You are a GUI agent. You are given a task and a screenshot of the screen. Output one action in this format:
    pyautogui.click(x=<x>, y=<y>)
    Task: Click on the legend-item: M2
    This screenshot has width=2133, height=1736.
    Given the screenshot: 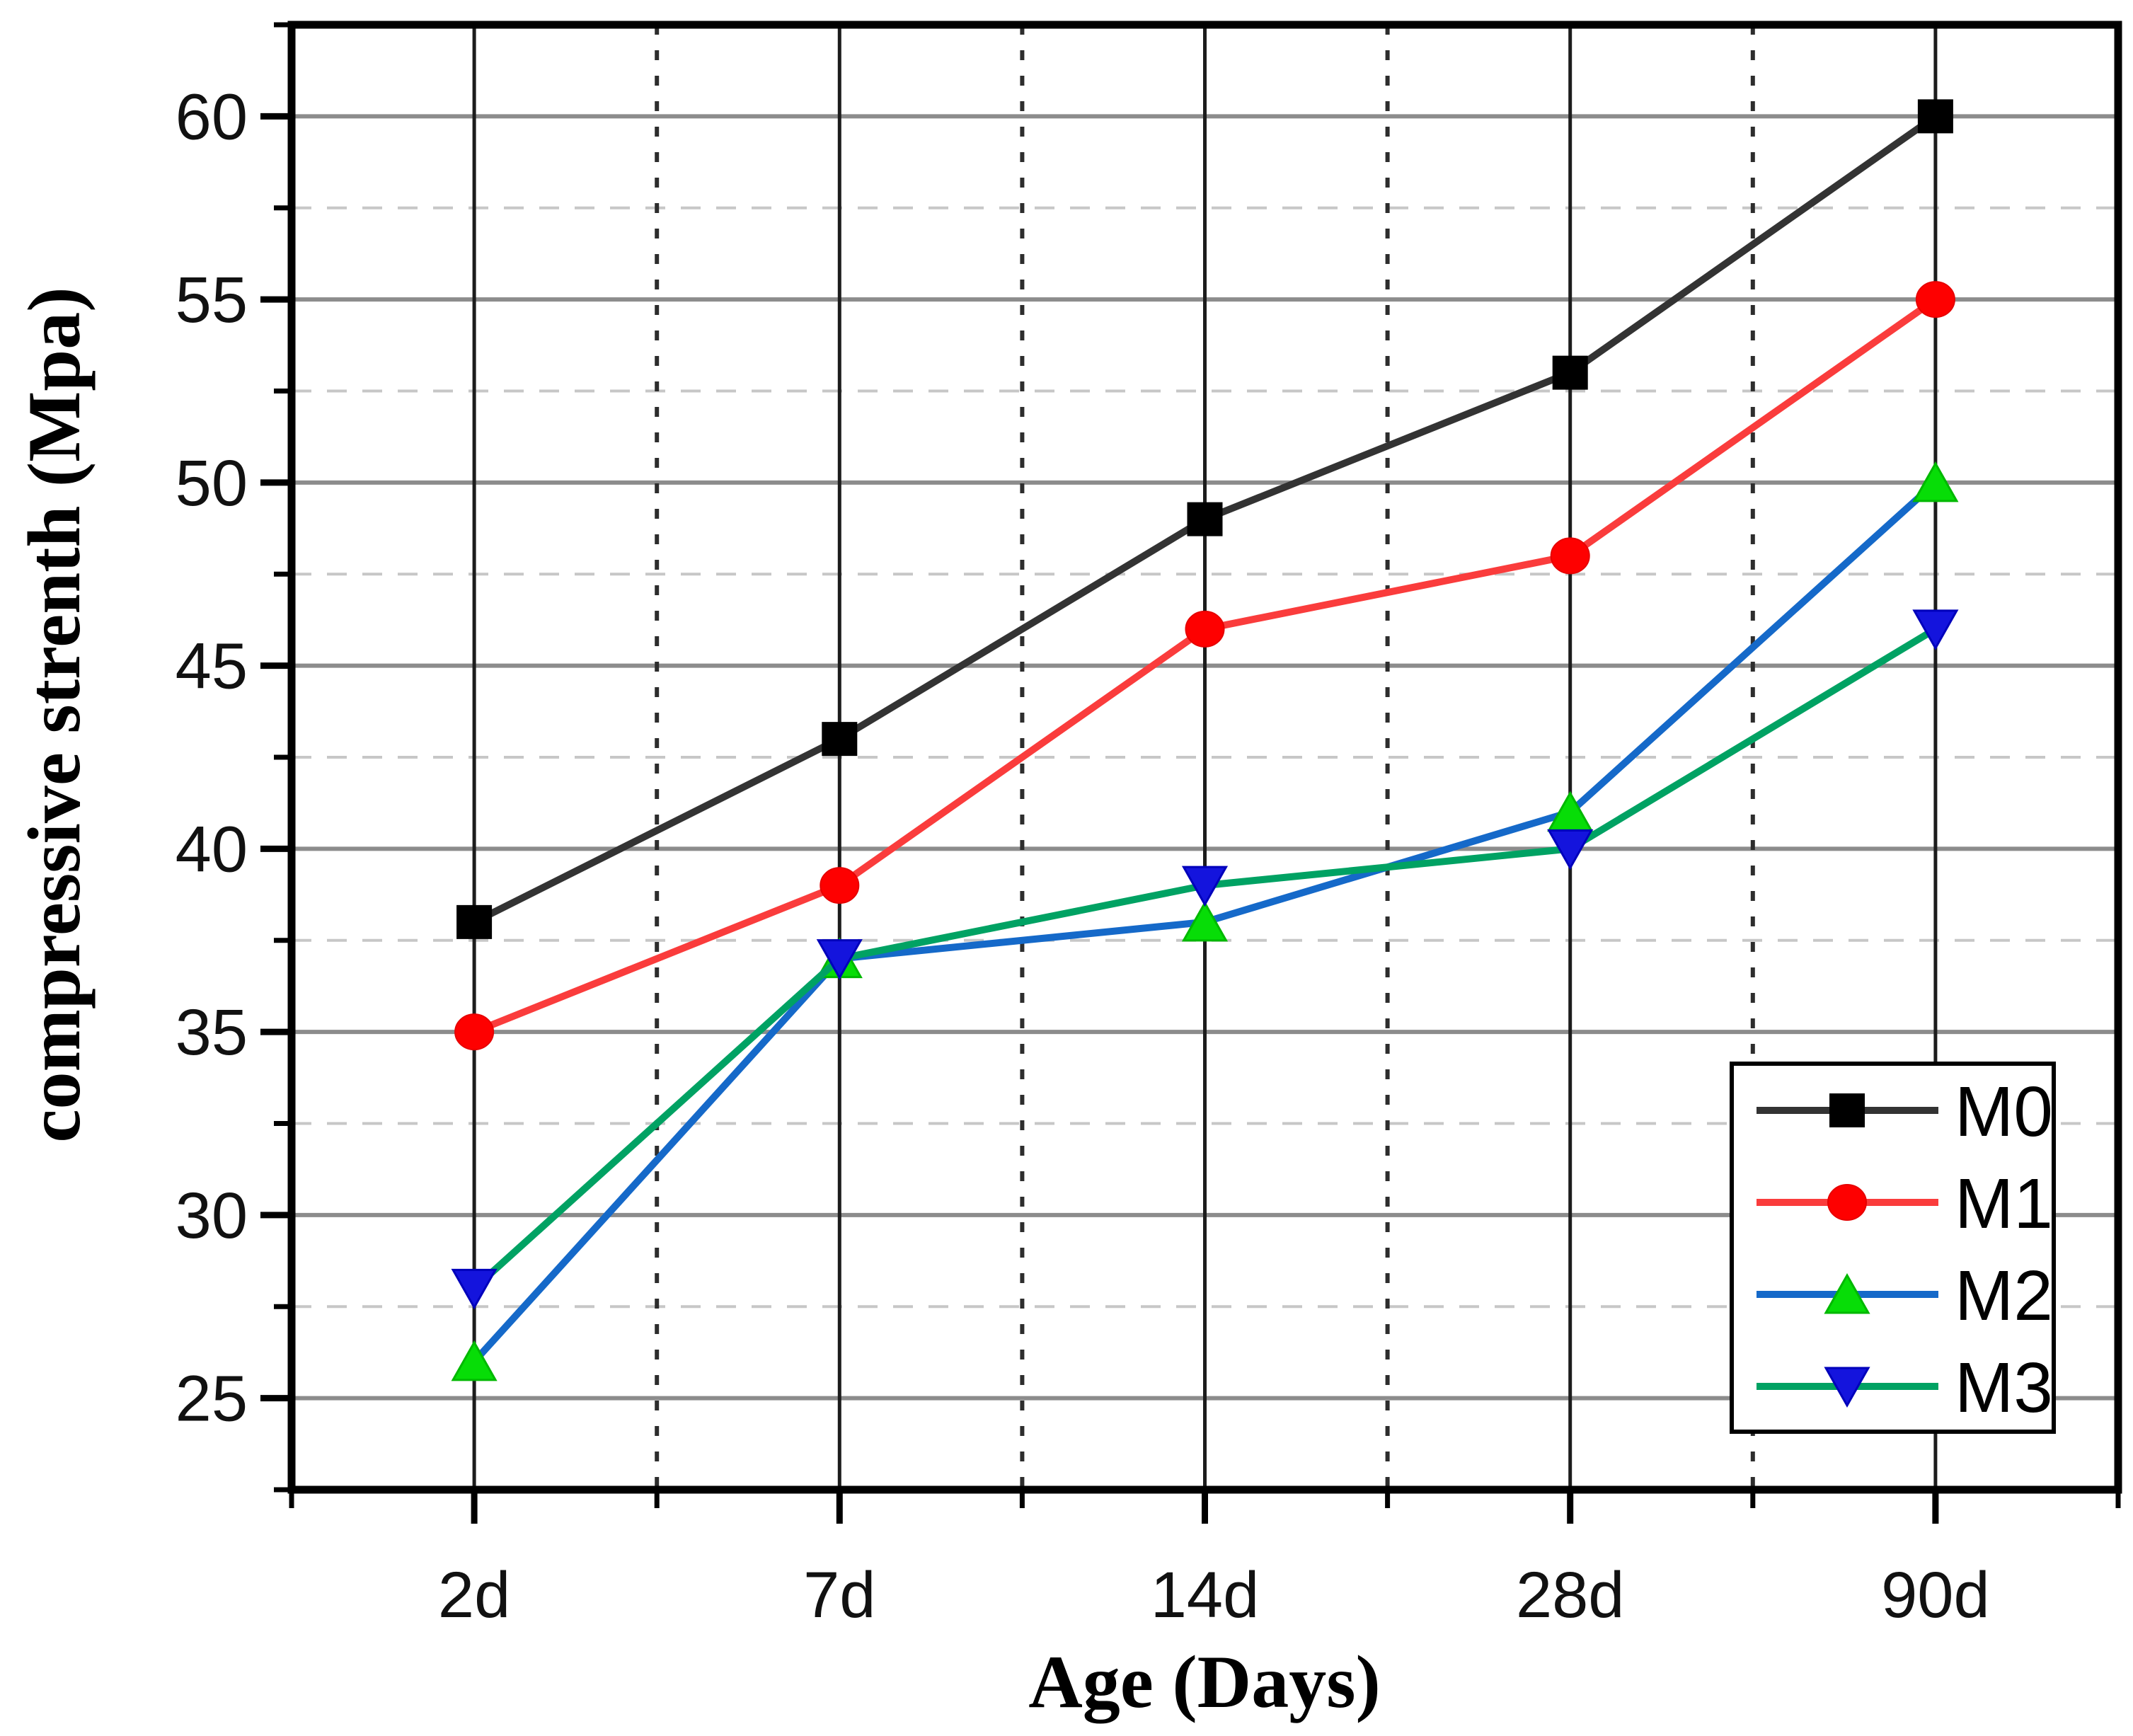 What is the action you would take?
    pyautogui.click(x=1905, y=1295)
    